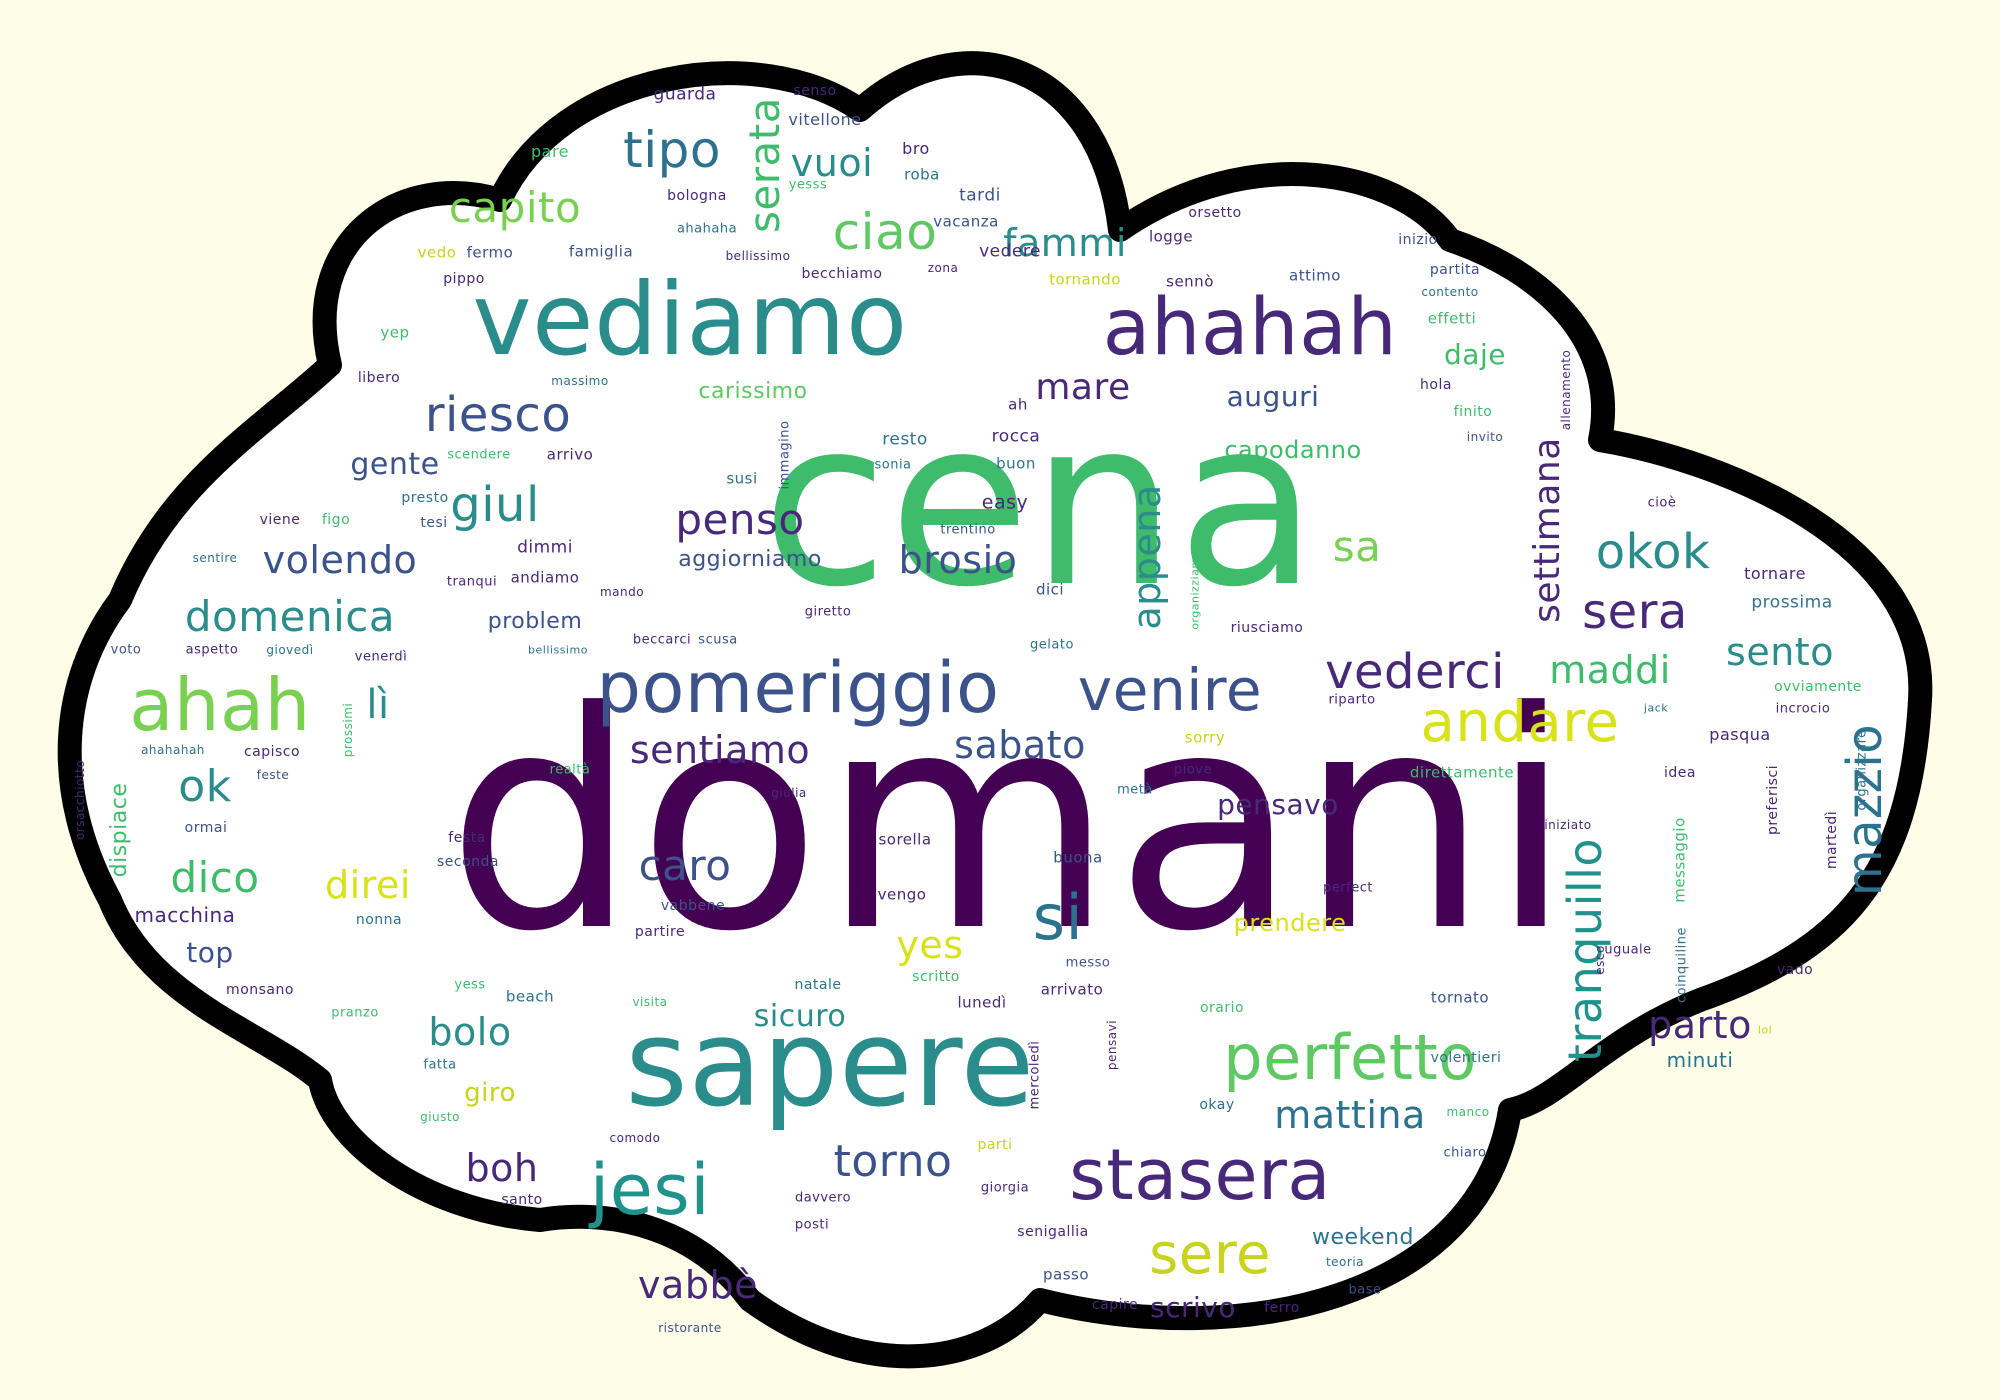  What do you see at coordinates (1662, 503) in the screenshot?
I see `word-cioe: cioè` at bounding box center [1662, 503].